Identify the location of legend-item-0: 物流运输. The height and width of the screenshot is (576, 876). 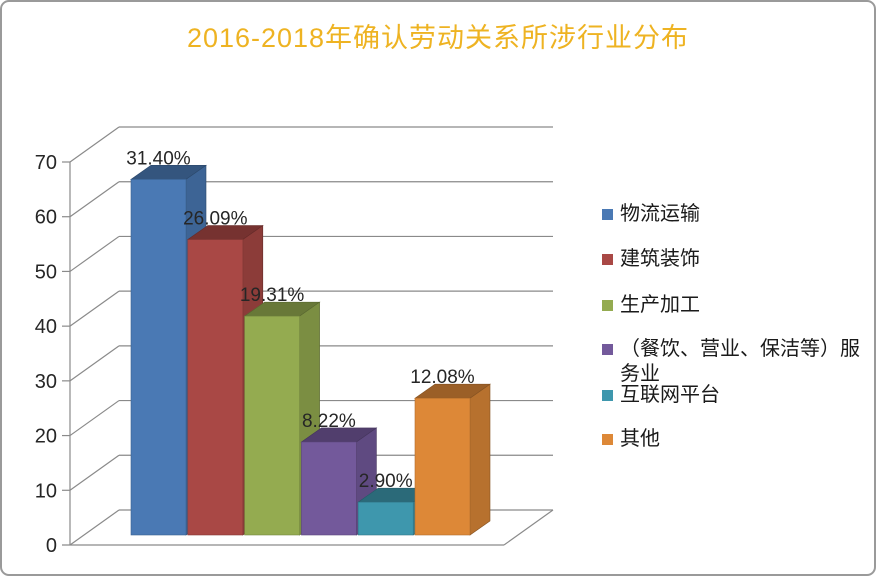
(651, 214).